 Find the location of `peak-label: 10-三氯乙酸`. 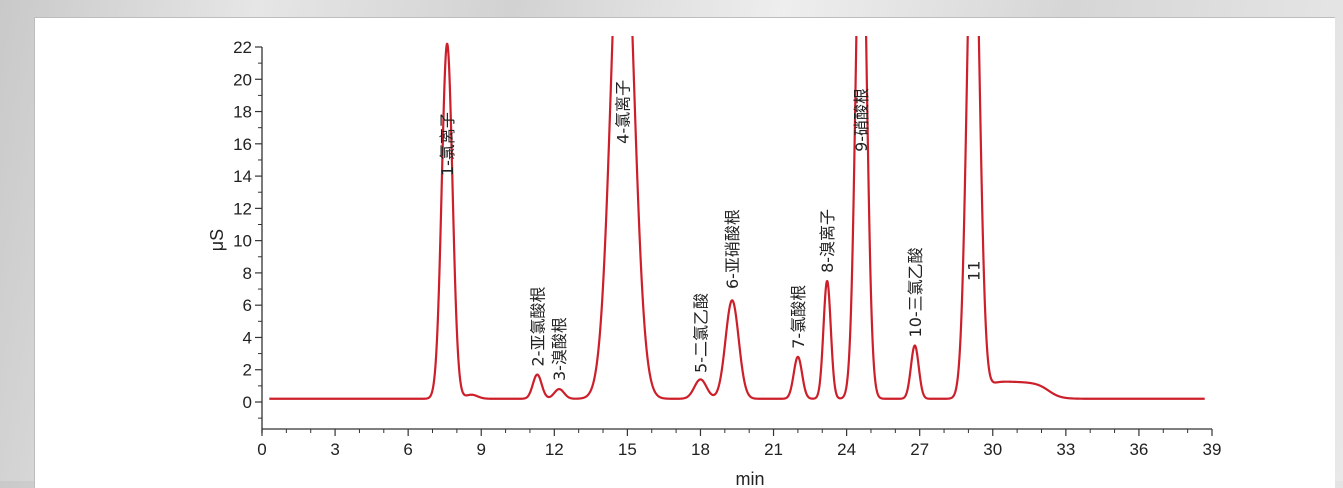

peak-label: 10-三氯乙酸 is located at coordinates (915, 292).